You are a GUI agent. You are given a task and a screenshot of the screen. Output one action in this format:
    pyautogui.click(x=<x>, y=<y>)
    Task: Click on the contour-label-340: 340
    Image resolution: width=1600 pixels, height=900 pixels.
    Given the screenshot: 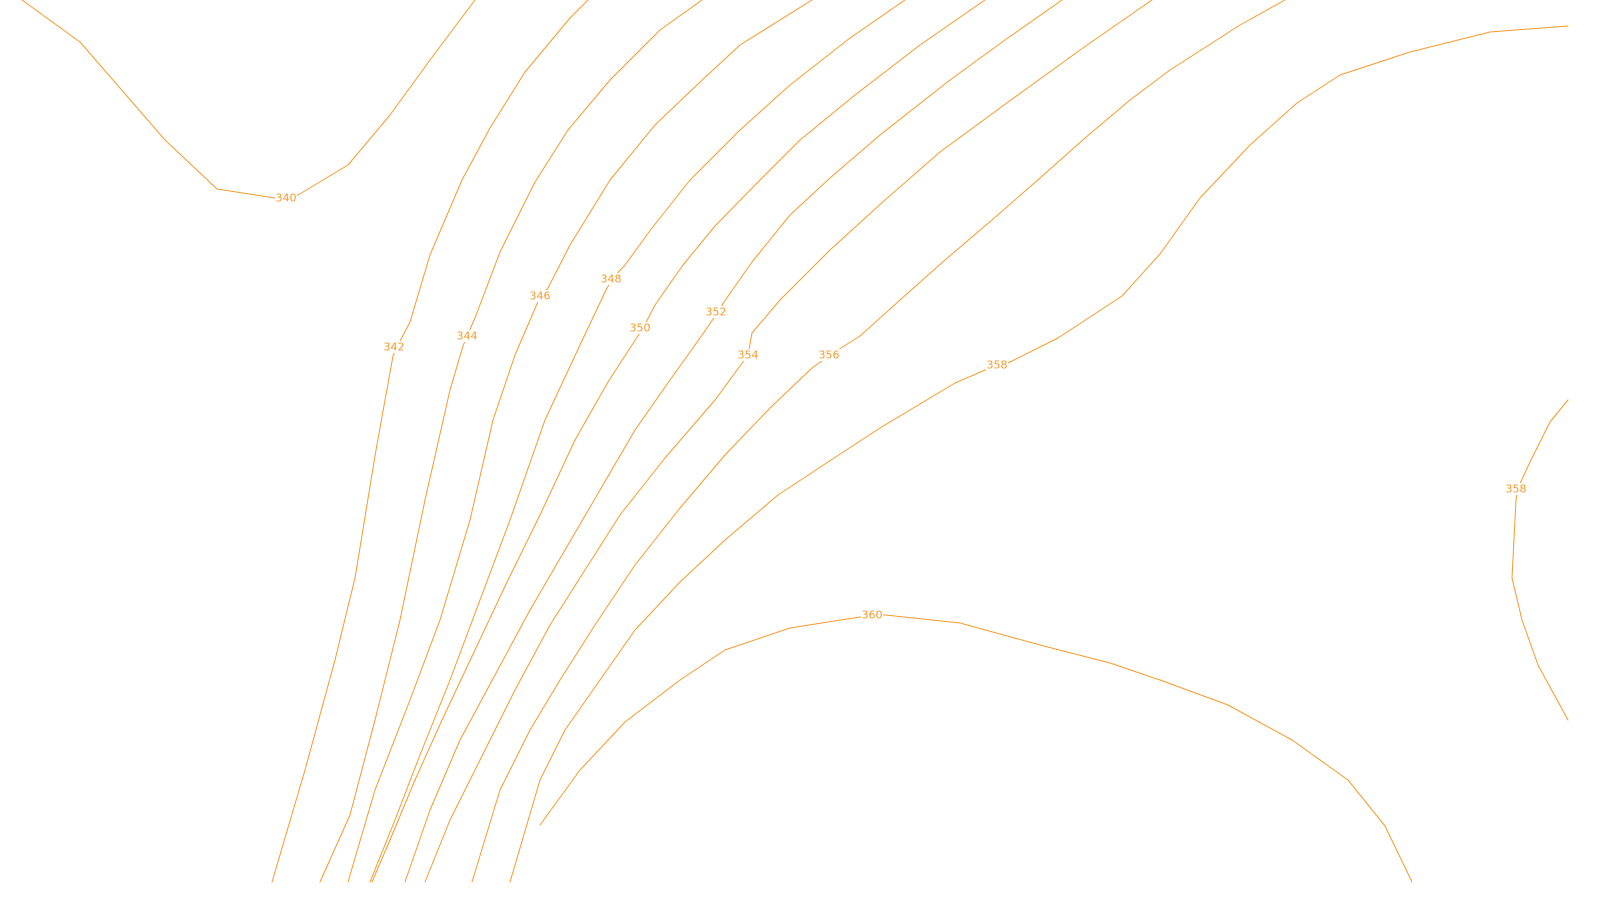 What is the action you would take?
    pyautogui.click(x=286, y=198)
    